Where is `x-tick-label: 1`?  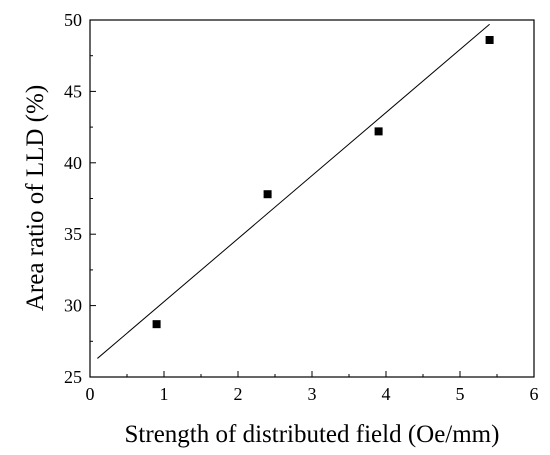
x-tick-label: 1 is located at coordinates (164, 394).